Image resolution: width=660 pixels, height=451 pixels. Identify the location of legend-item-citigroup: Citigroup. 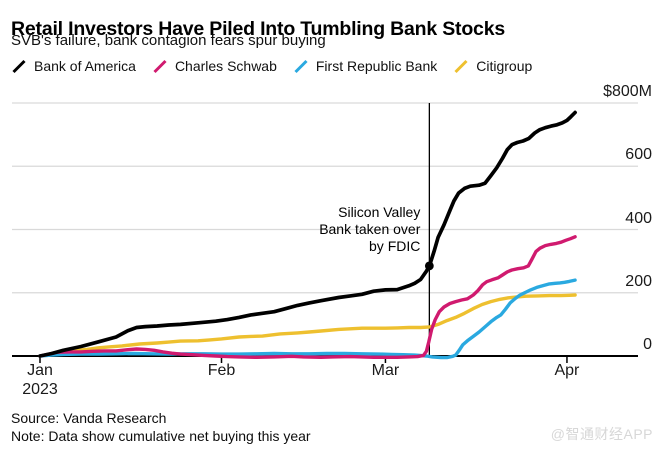
(493, 66).